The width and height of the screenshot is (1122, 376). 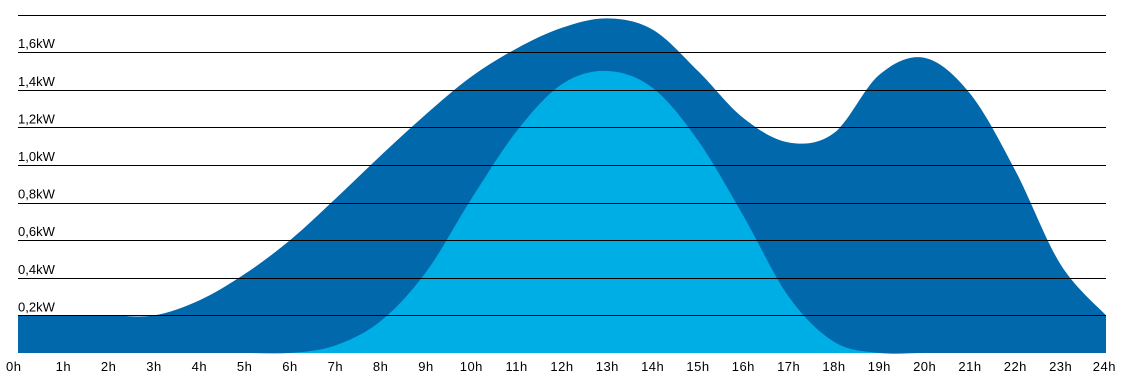 I want to click on x-tick-label: 4h, so click(x=199, y=366).